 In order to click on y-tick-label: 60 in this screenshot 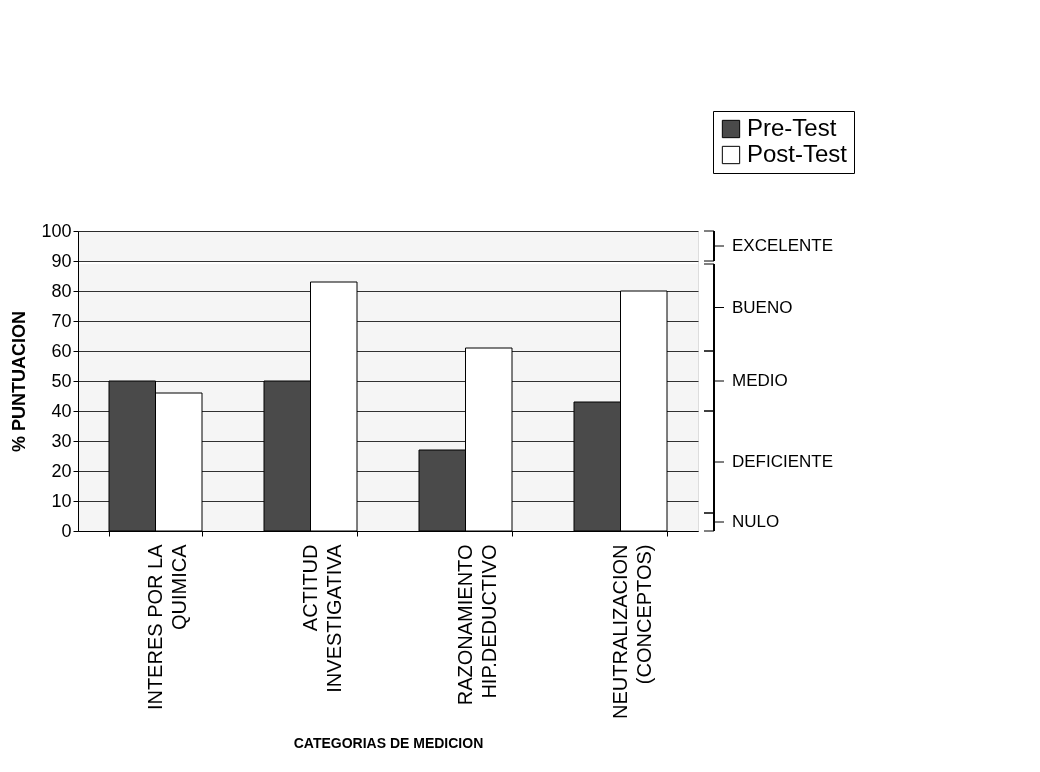, I will do `click(61, 350)`.